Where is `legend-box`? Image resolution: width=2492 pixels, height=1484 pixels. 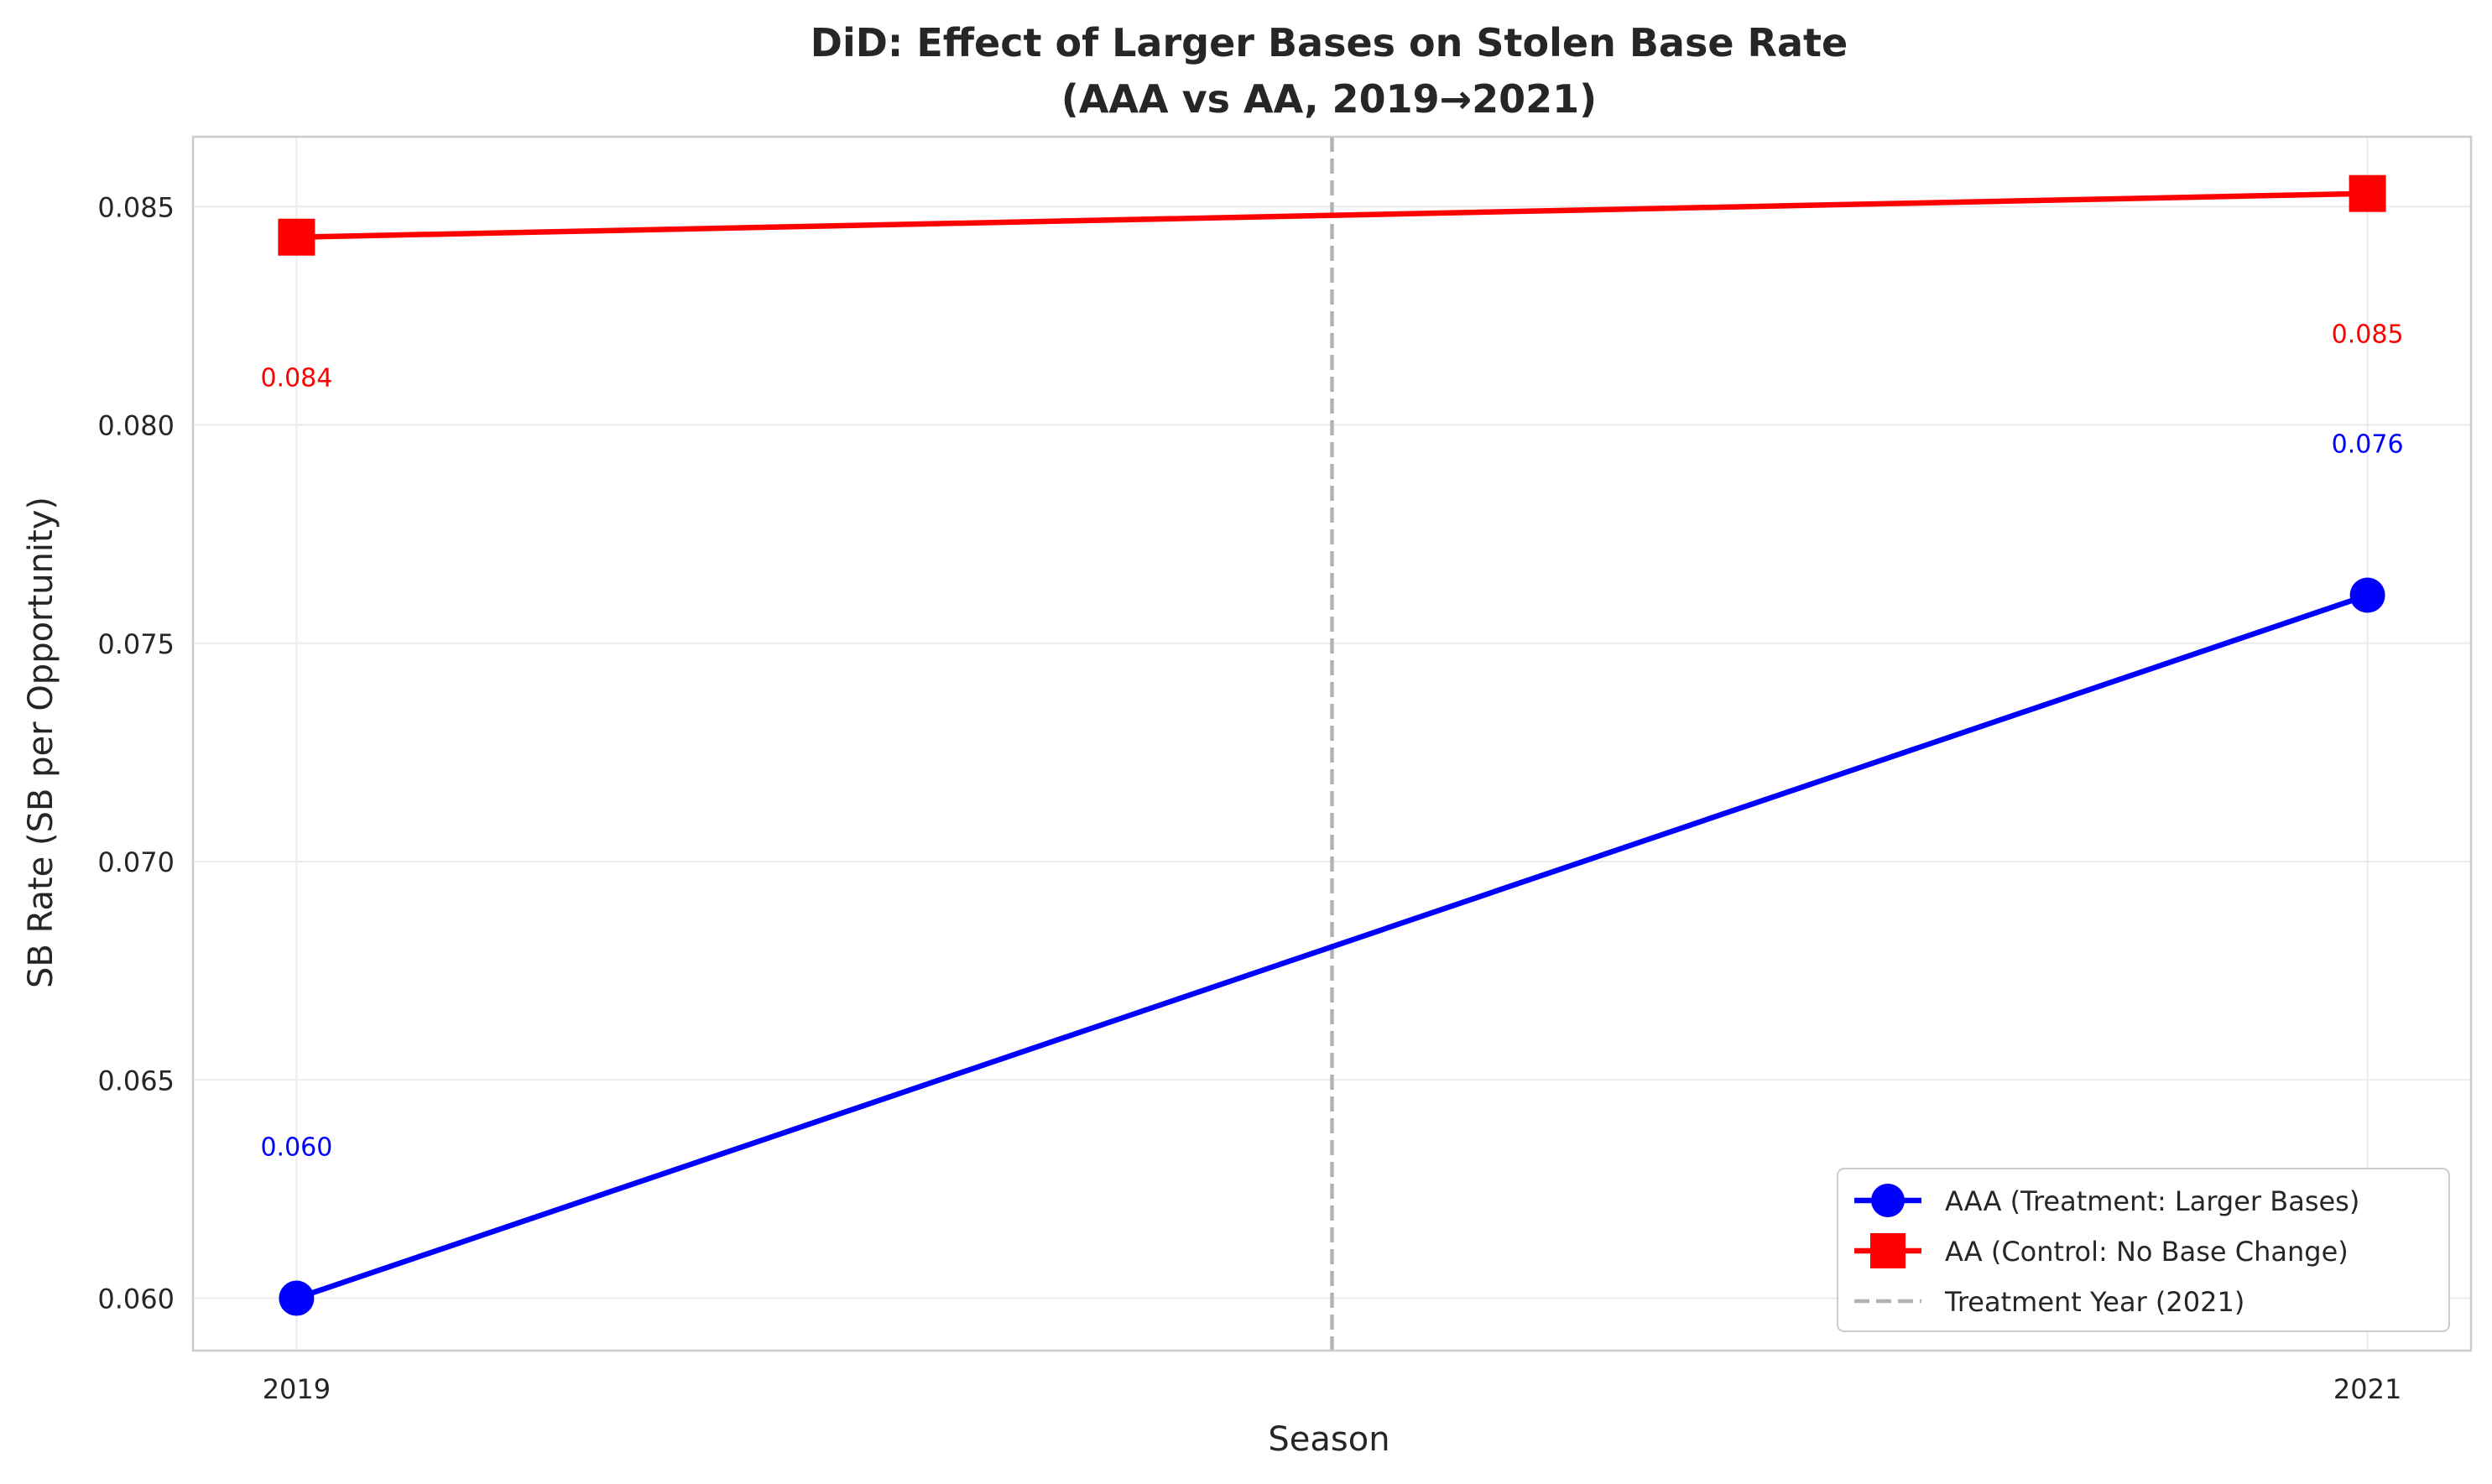 legend-box is located at coordinates (2143, 1250).